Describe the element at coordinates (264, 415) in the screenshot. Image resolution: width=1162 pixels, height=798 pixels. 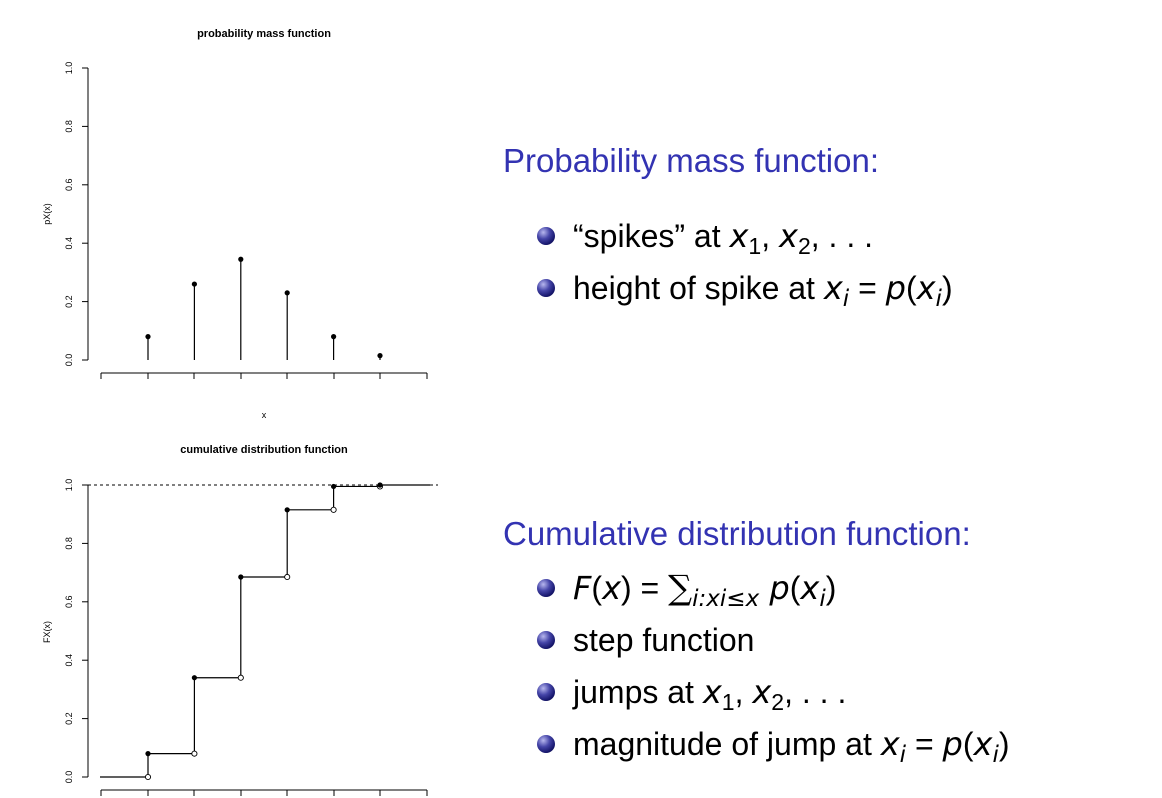
I see `pmf-x-axis-label: x` at that location.